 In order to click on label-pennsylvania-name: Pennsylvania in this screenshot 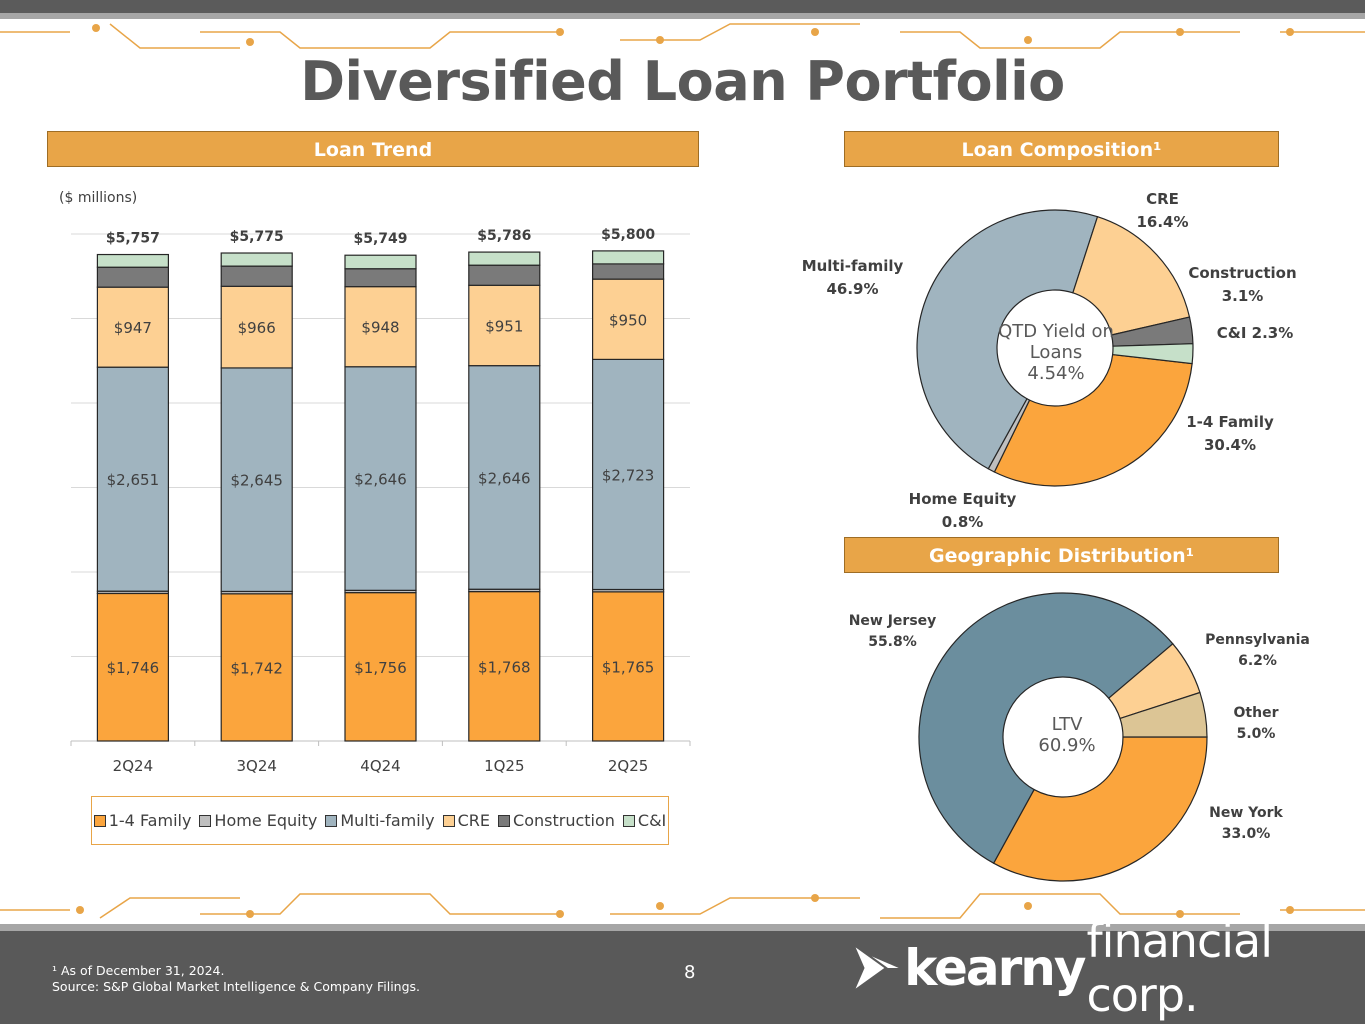, I will do `click(1257, 640)`.